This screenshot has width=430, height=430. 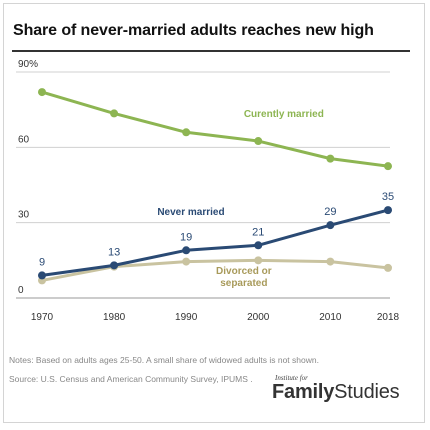 I want to click on logo-bold: Family, so click(x=303, y=392).